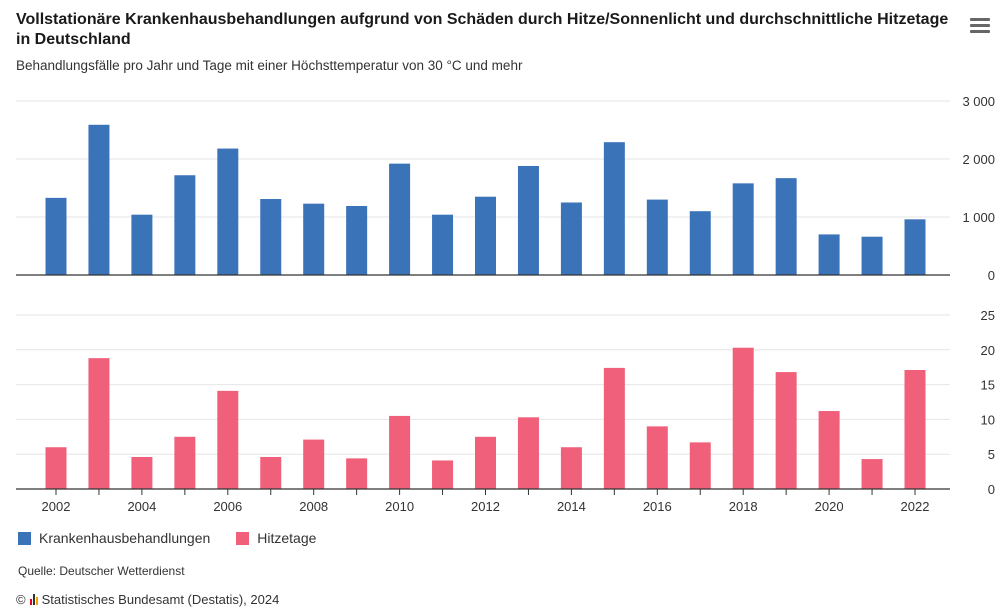 This screenshot has width=999, height=614. What do you see at coordinates (21, 599) in the screenshot?
I see `copyright-symbol: ©` at bounding box center [21, 599].